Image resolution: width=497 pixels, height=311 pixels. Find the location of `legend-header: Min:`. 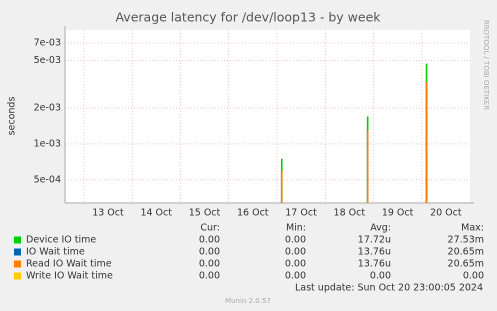

legend-header: Min: is located at coordinates (296, 228).